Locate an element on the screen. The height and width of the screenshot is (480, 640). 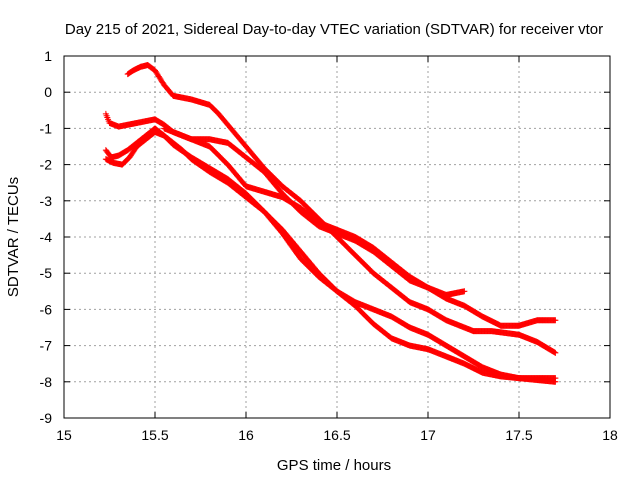
y-tick-label: -8 is located at coordinates (46, 382).